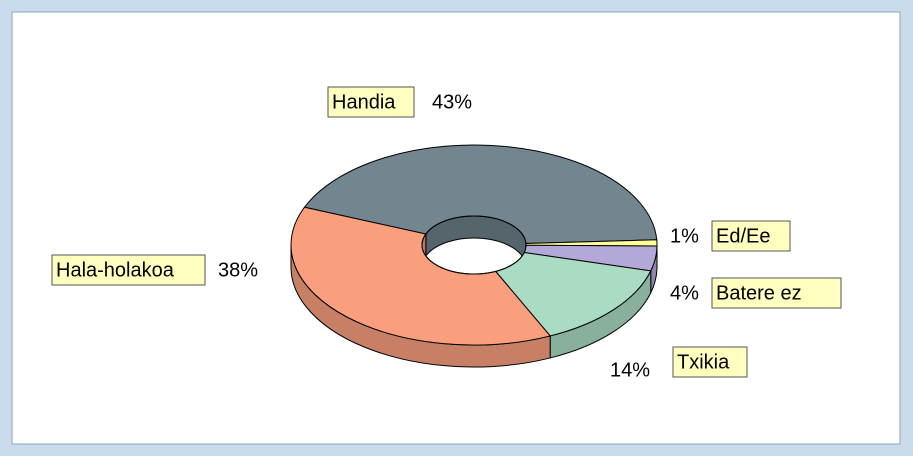  Describe the element at coordinates (684, 293) in the screenshot. I see `value-label: 4%` at that location.